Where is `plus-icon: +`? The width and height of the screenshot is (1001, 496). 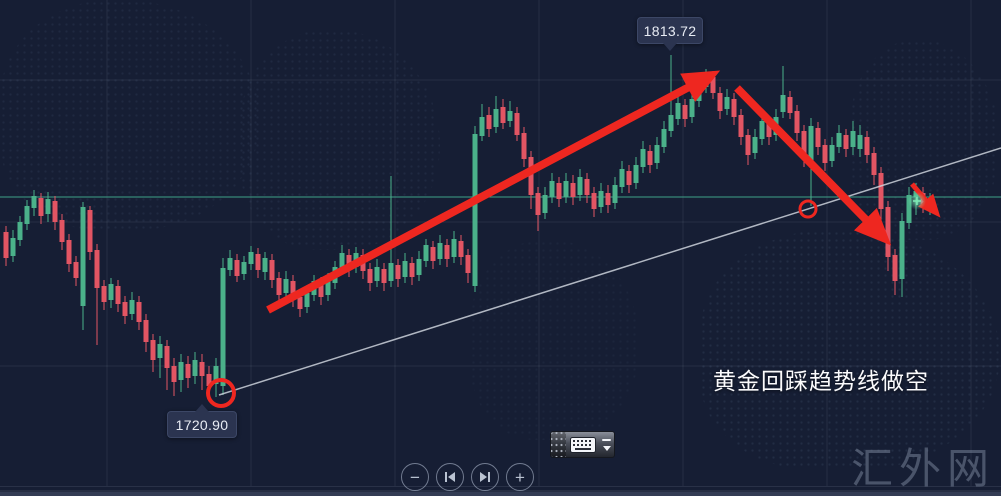 plus-icon: + is located at coordinates (520, 477).